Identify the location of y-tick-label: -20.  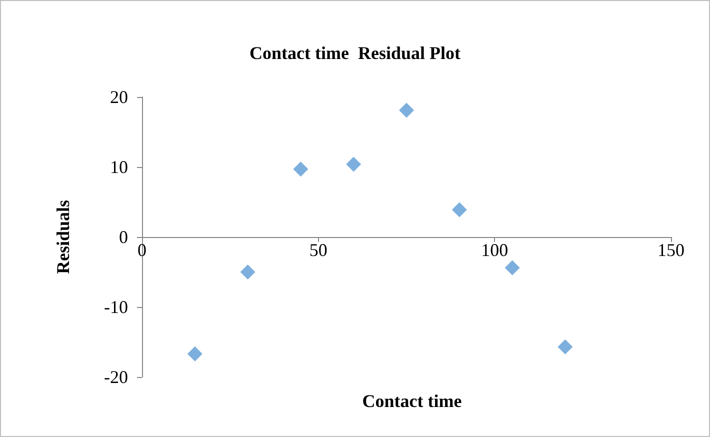
(116, 377).